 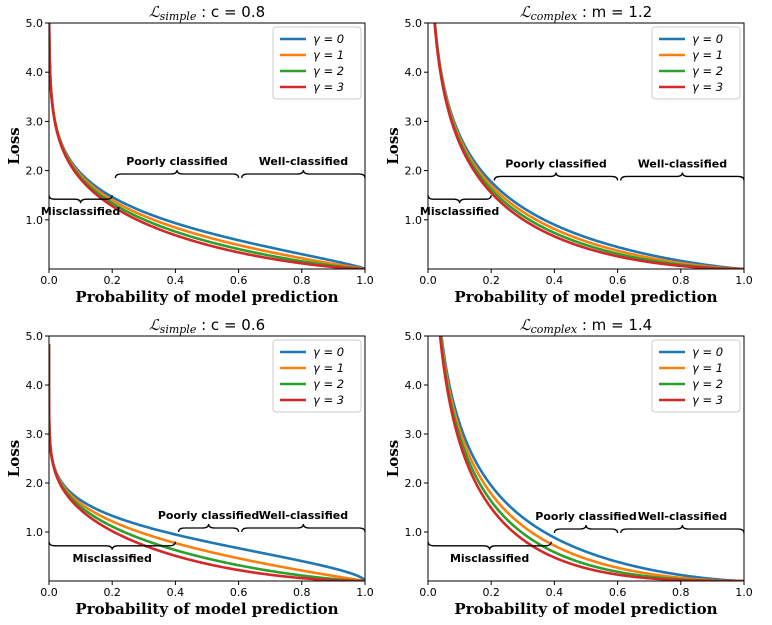 What do you see at coordinates (414, 483) in the screenshot?
I see `y-tick-label: 2.0` at bounding box center [414, 483].